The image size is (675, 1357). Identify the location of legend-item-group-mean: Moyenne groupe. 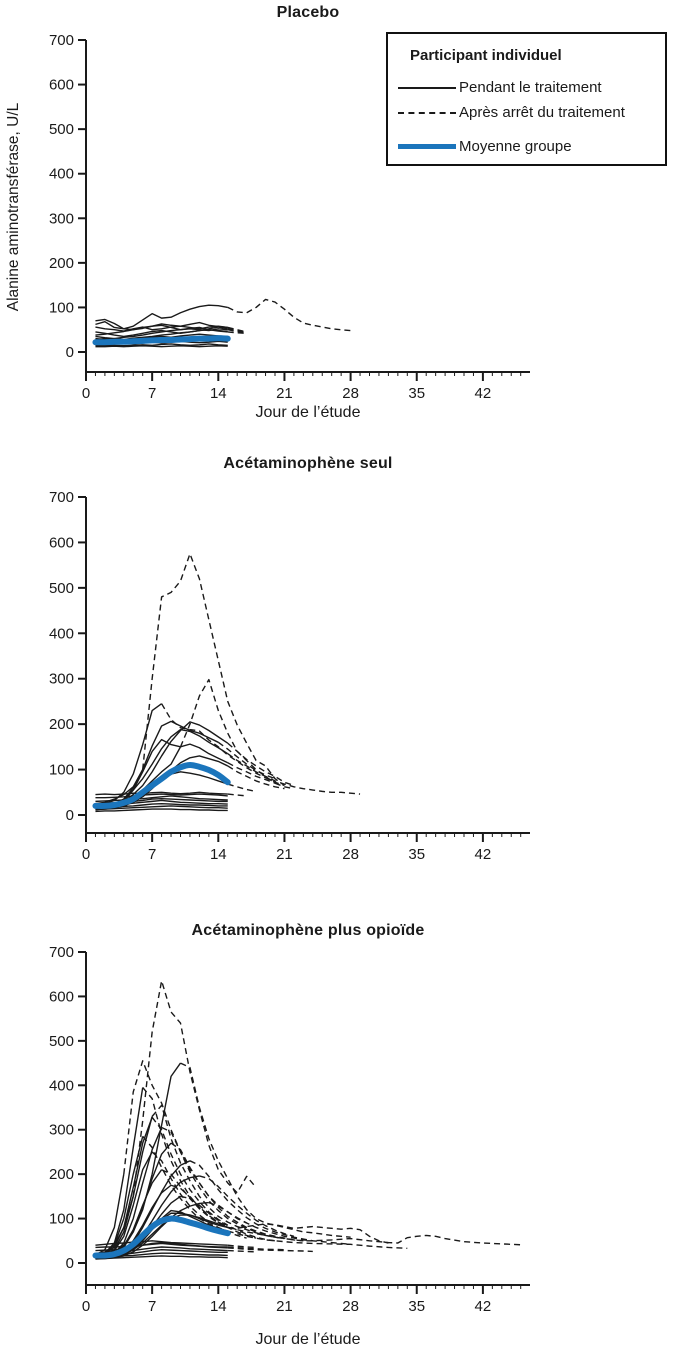
(485, 146).